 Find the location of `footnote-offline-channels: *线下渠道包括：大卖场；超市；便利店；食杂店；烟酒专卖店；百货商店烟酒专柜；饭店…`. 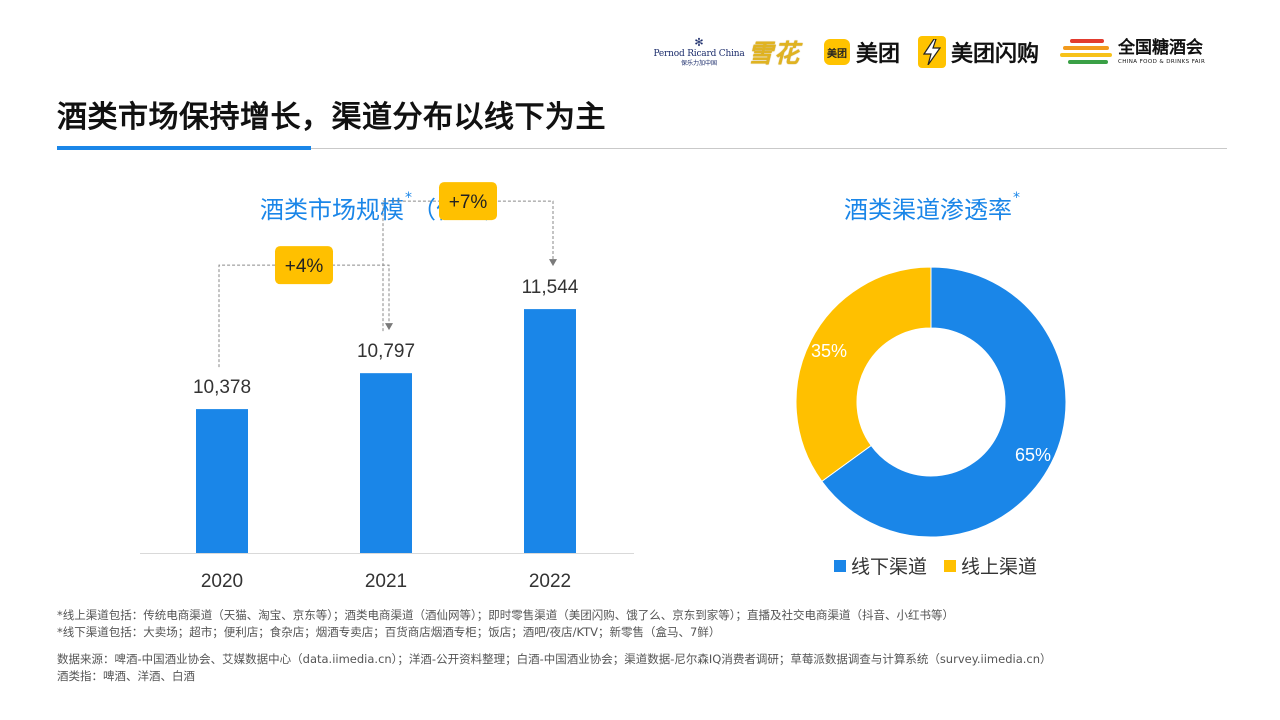

footnote-offline-channels: *线下渠道包括：大卖场；超市；便利店；食杂店；烟酒专卖店；百货商店烟酒专柜；饭店… is located at coordinates (389, 632).